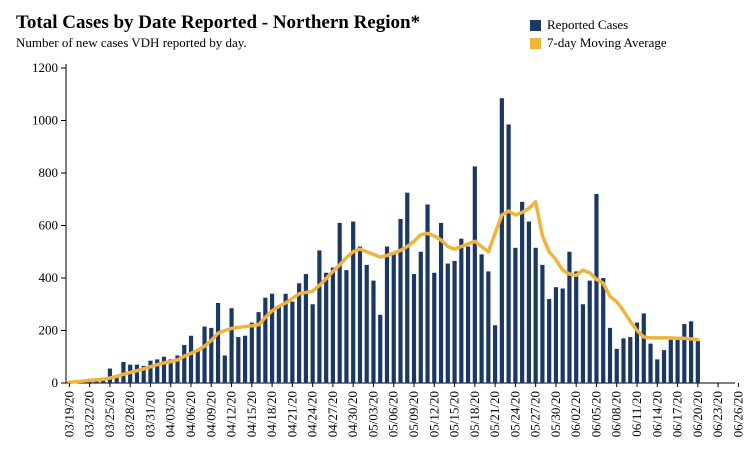 This screenshot has height=457, width=750. Describe the element at coordinates (251, 414) in the screenshot. I see `x-tick-label: 04/15/20` at that location.